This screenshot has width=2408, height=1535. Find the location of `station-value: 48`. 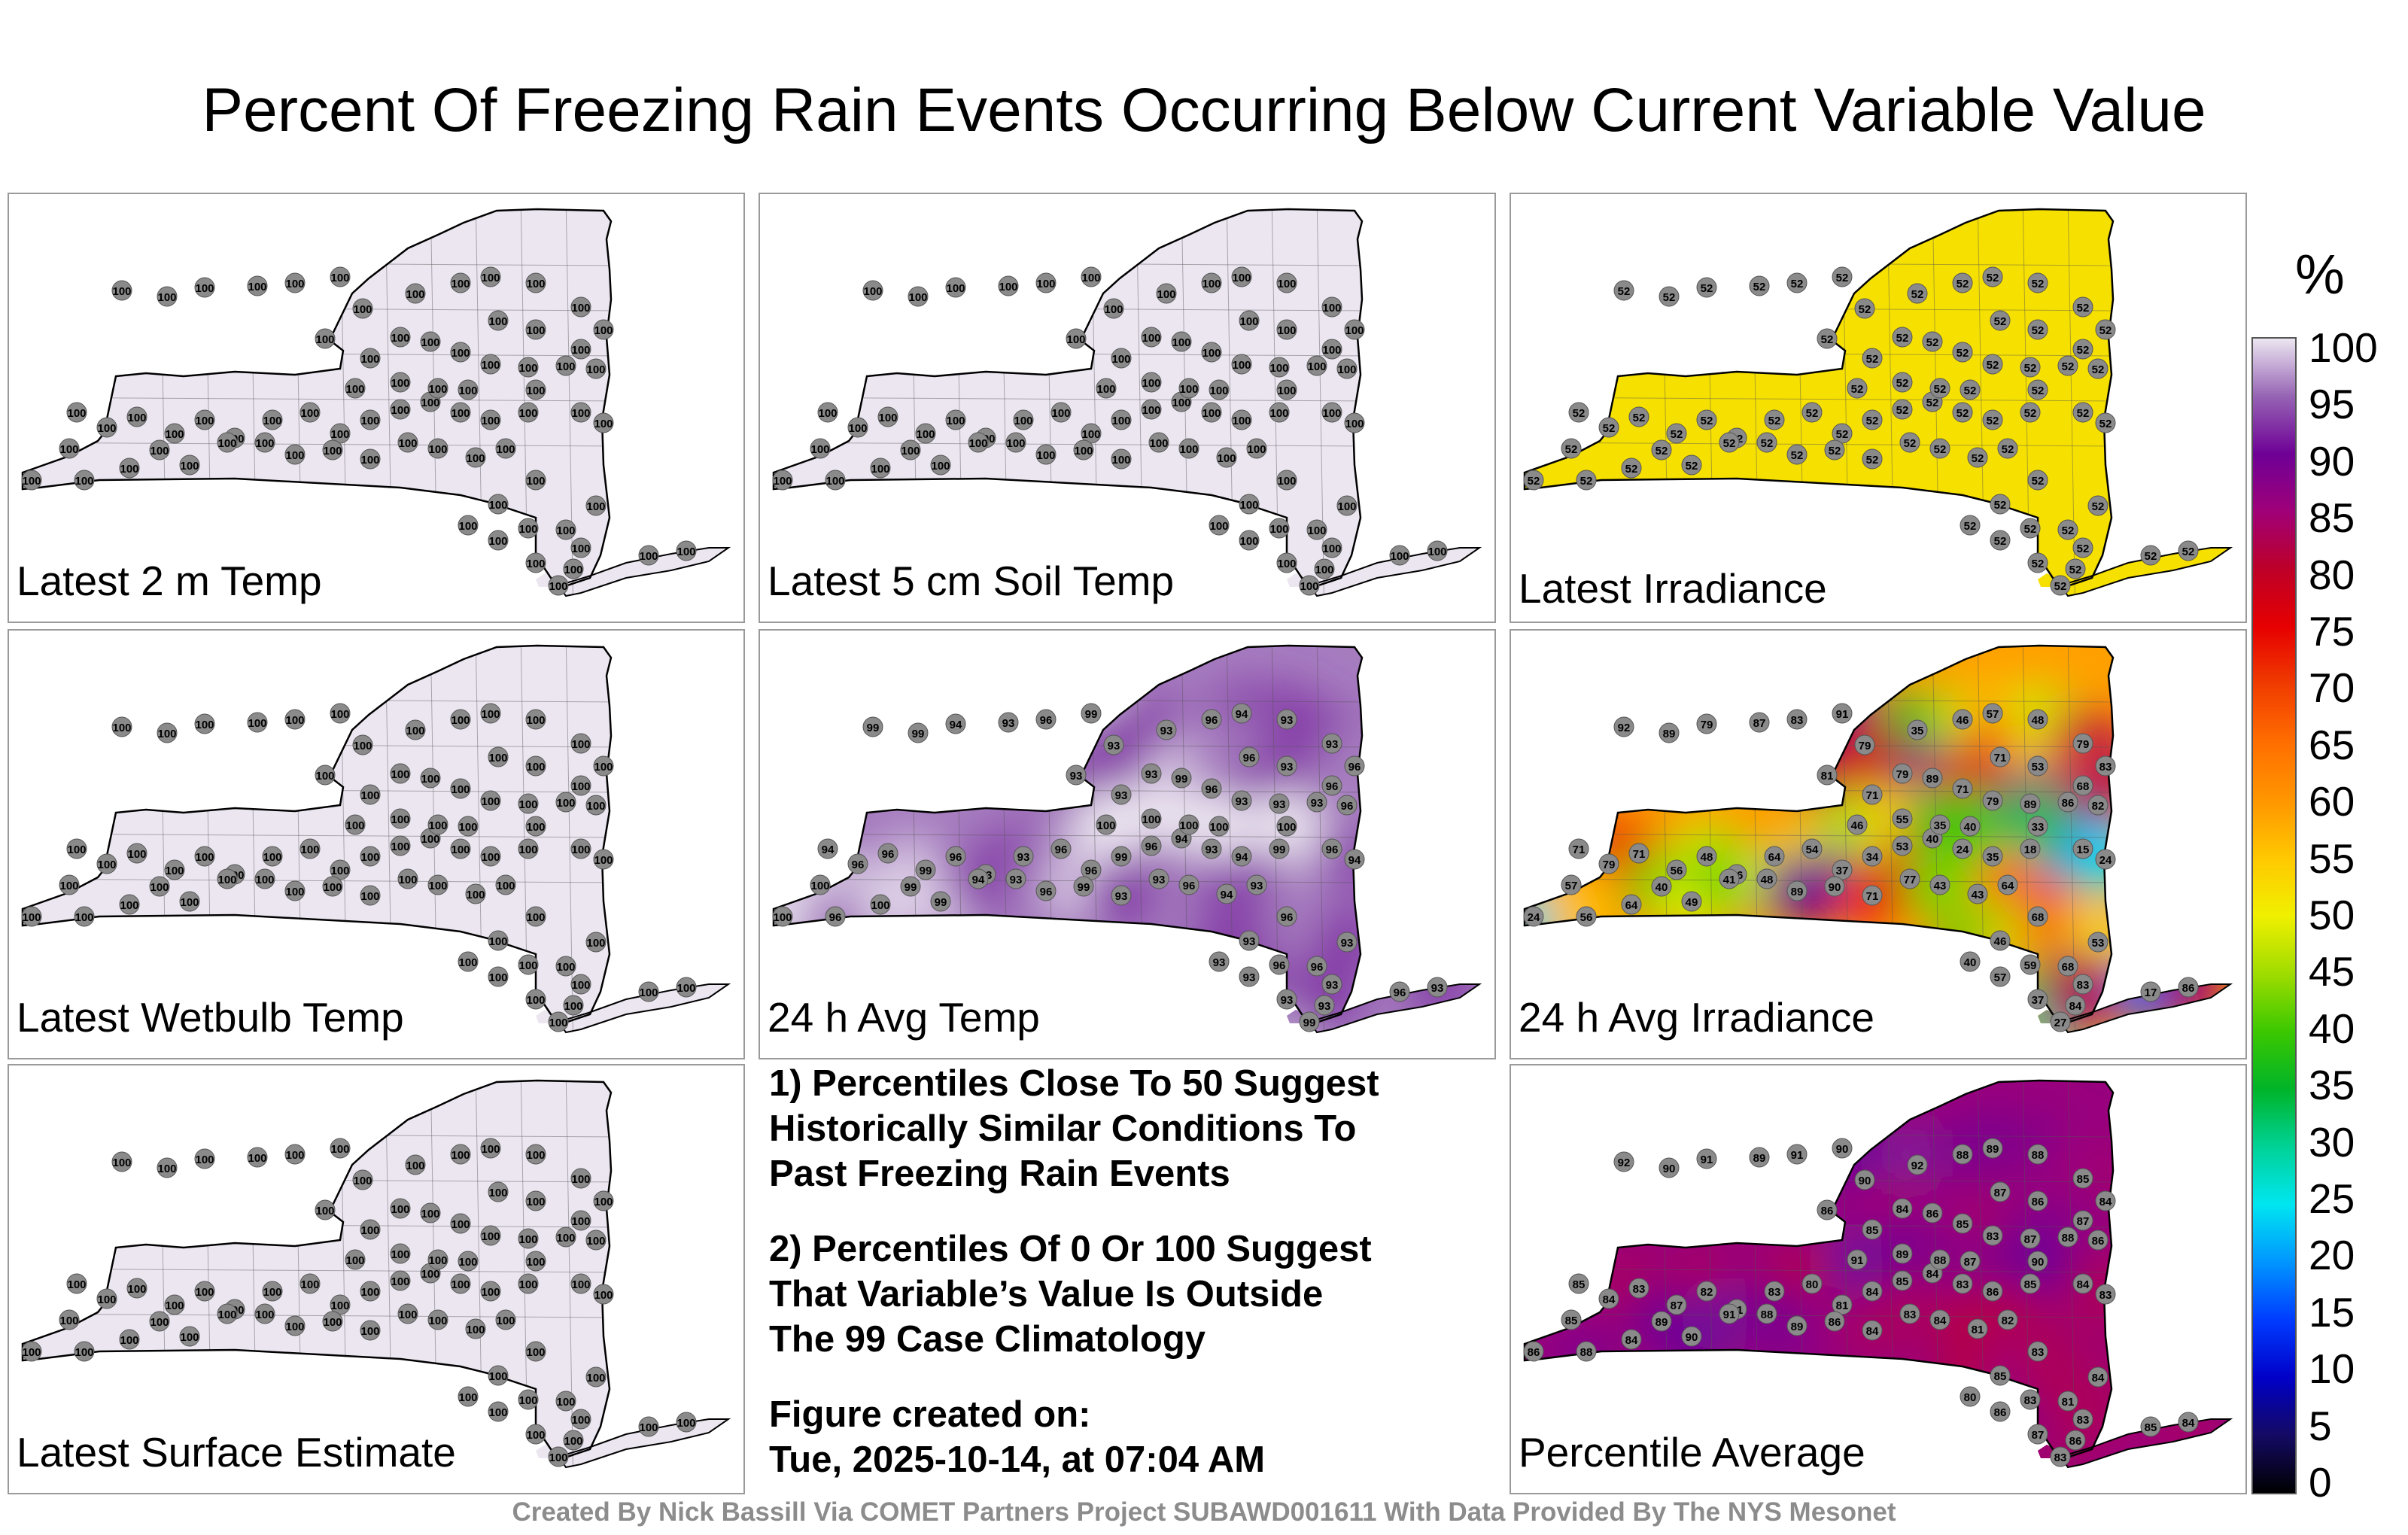

station-value: 48 is located at coordinates (1767, 880).